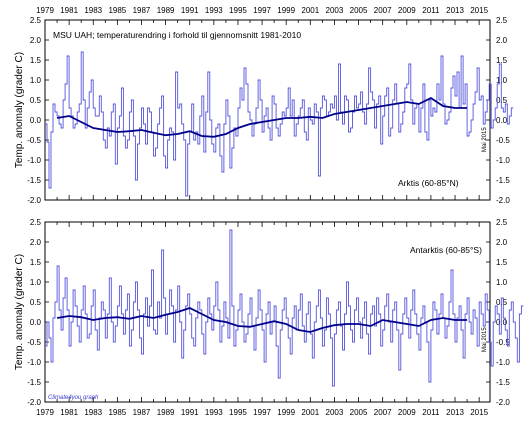  What do you see at coordinates (166, 412) in the screenshot?
I see `x-tick-label-bottom: 1989` at bounding box center [166, 412].